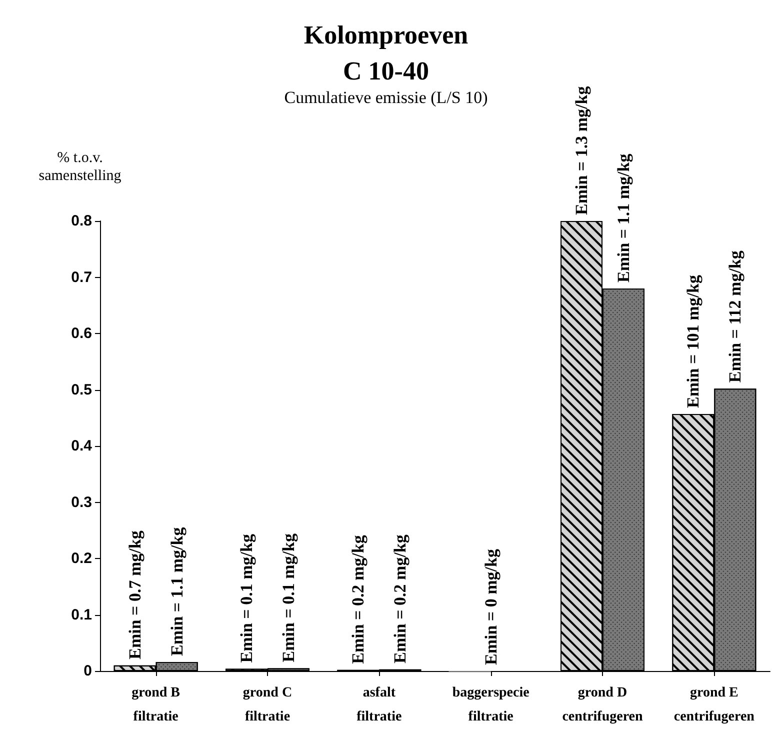  I want to click on annotation: Emin = 0.7 mg/kg, so click(134, 595).